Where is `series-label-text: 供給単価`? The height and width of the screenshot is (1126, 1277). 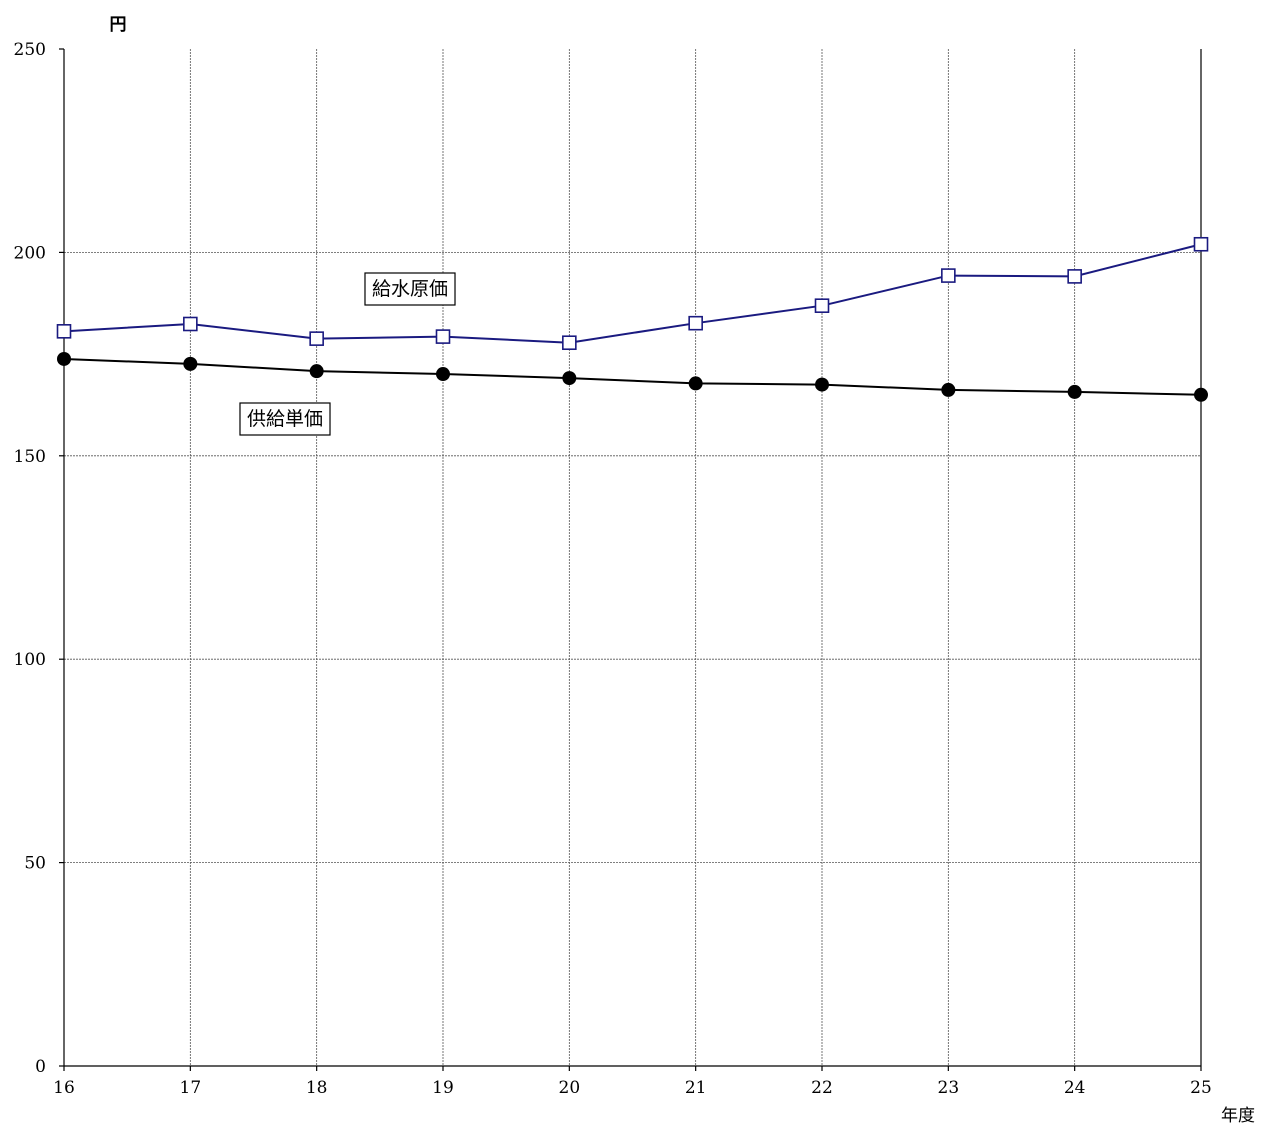 series-label-text: 供給単価 is located at coordinates (285, 419).